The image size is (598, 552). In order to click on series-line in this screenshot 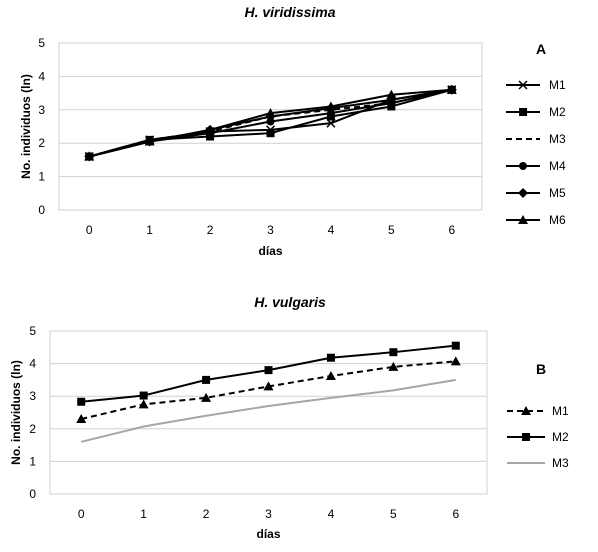, I will do `click(268, 410)`.